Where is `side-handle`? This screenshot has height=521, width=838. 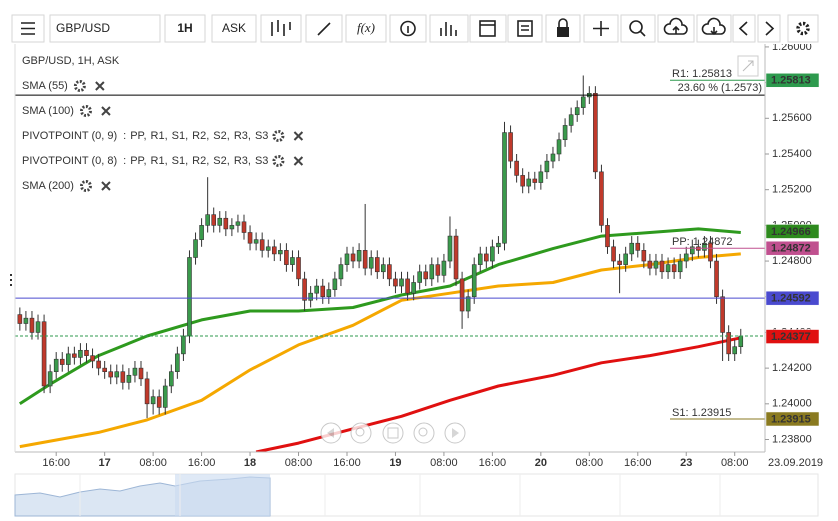 side-handle is located at coordinates (11, 280).